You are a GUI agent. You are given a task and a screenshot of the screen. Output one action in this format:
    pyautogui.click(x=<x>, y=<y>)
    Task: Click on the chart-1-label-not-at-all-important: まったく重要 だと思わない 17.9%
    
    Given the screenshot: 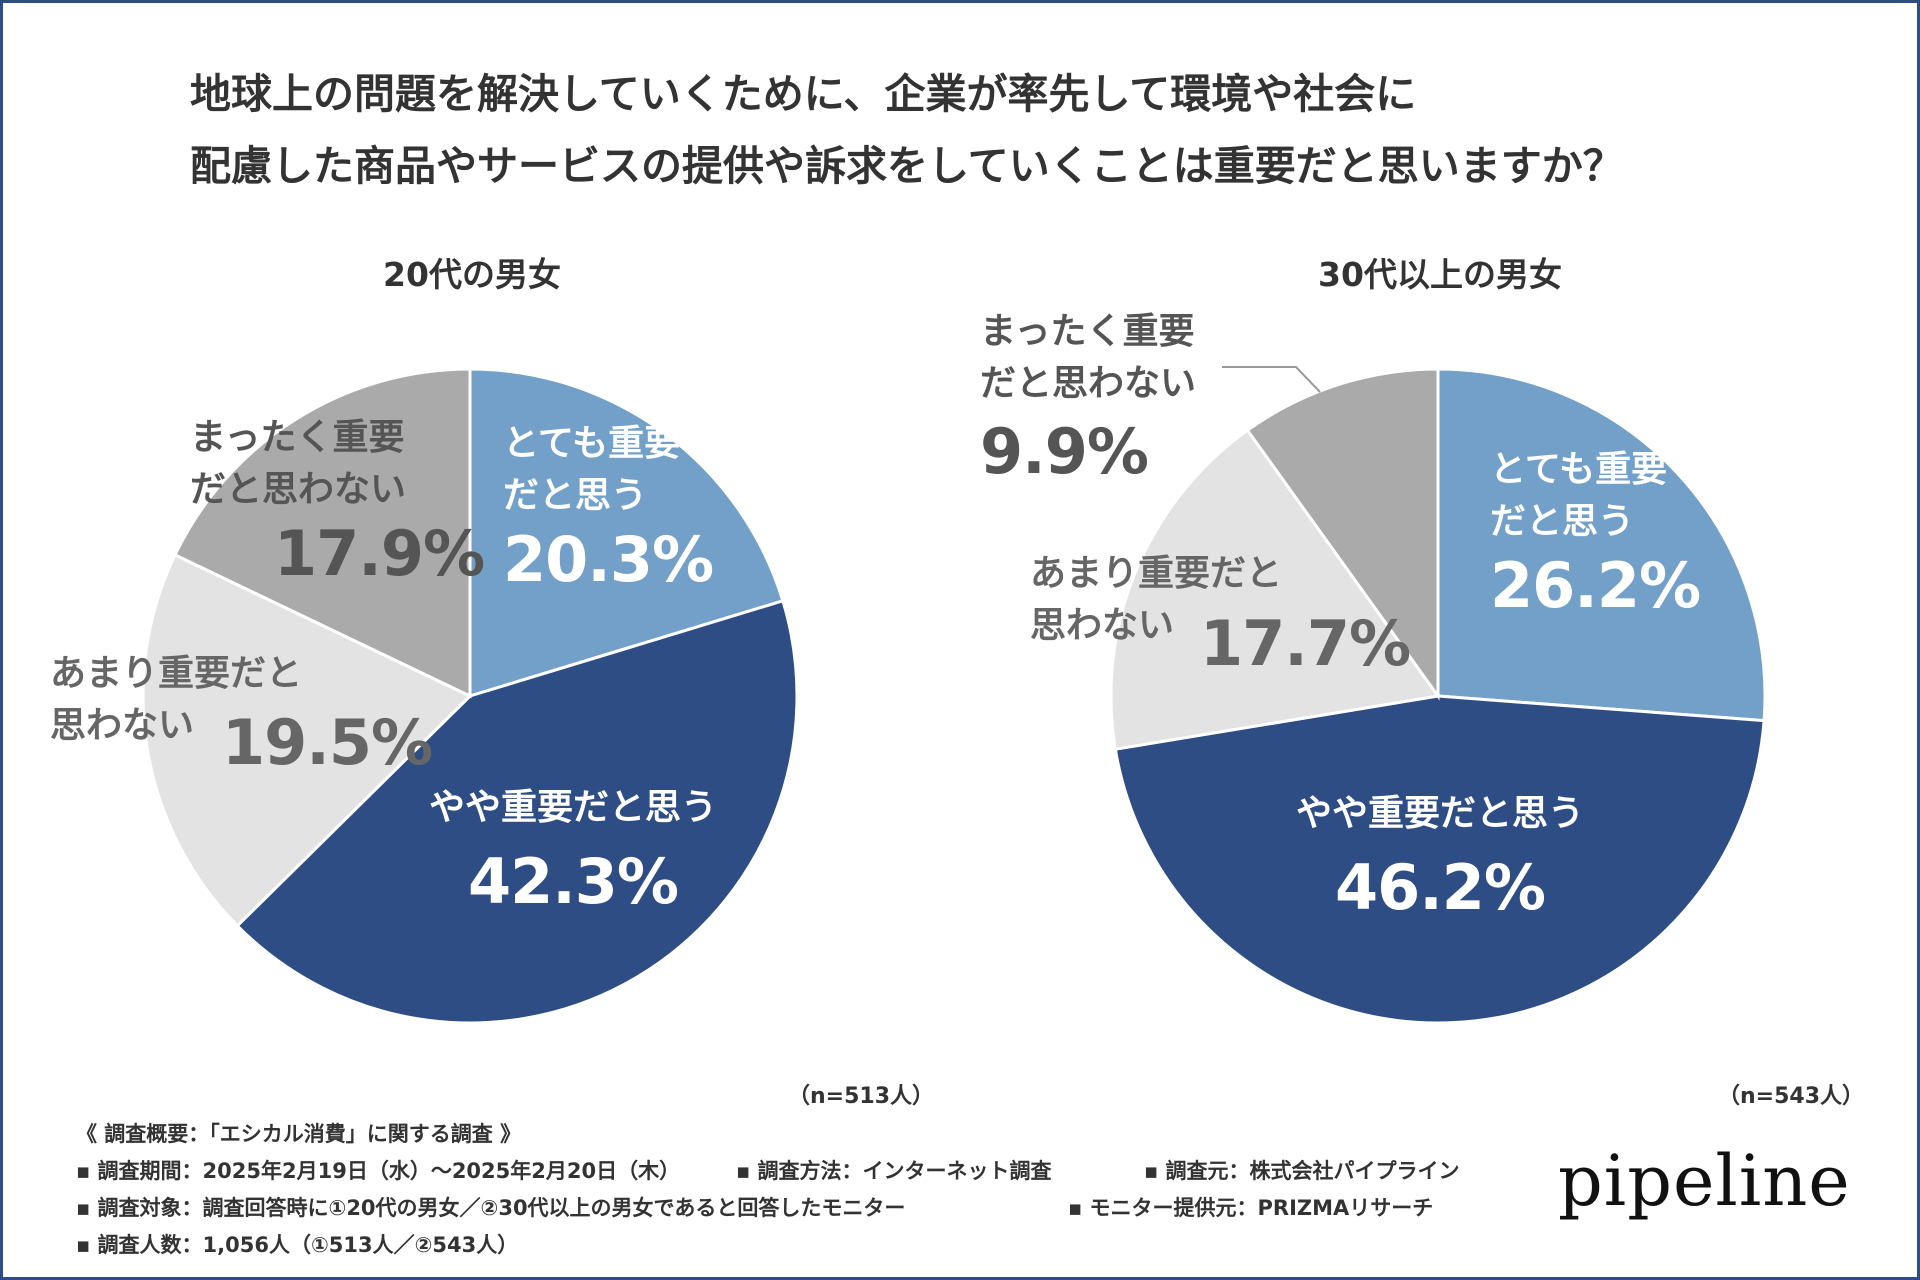 What is the action you would take?
    pyautogui.click(x=337, y=502)
    